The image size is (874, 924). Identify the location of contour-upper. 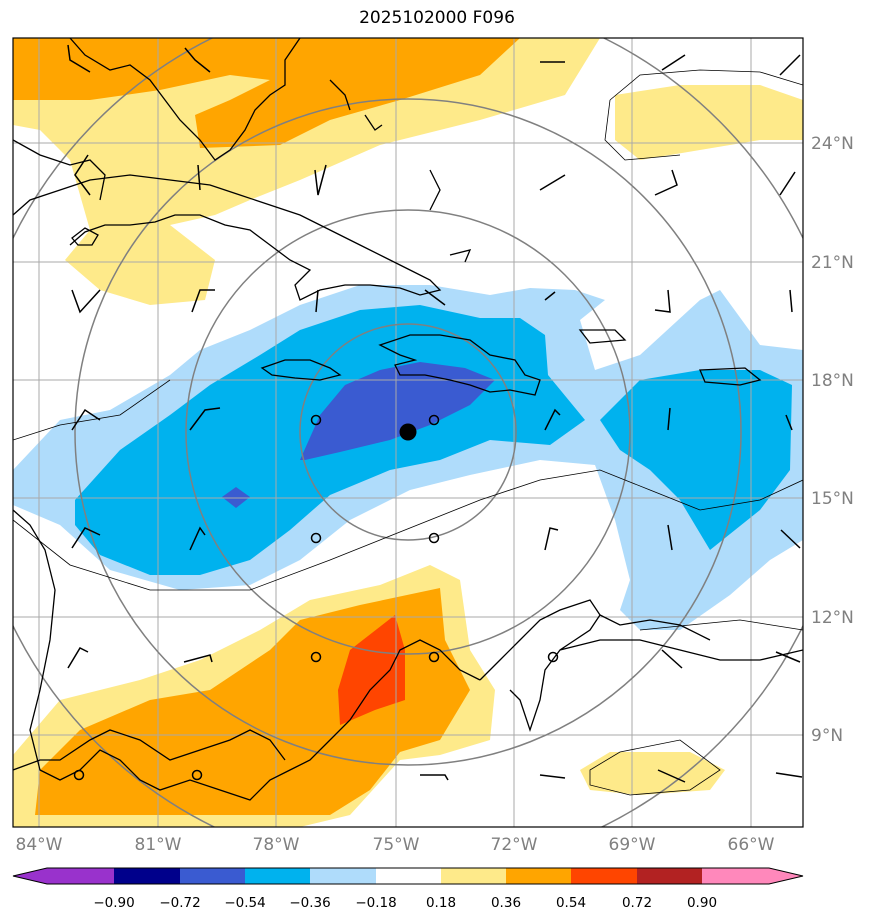
(92, 410).